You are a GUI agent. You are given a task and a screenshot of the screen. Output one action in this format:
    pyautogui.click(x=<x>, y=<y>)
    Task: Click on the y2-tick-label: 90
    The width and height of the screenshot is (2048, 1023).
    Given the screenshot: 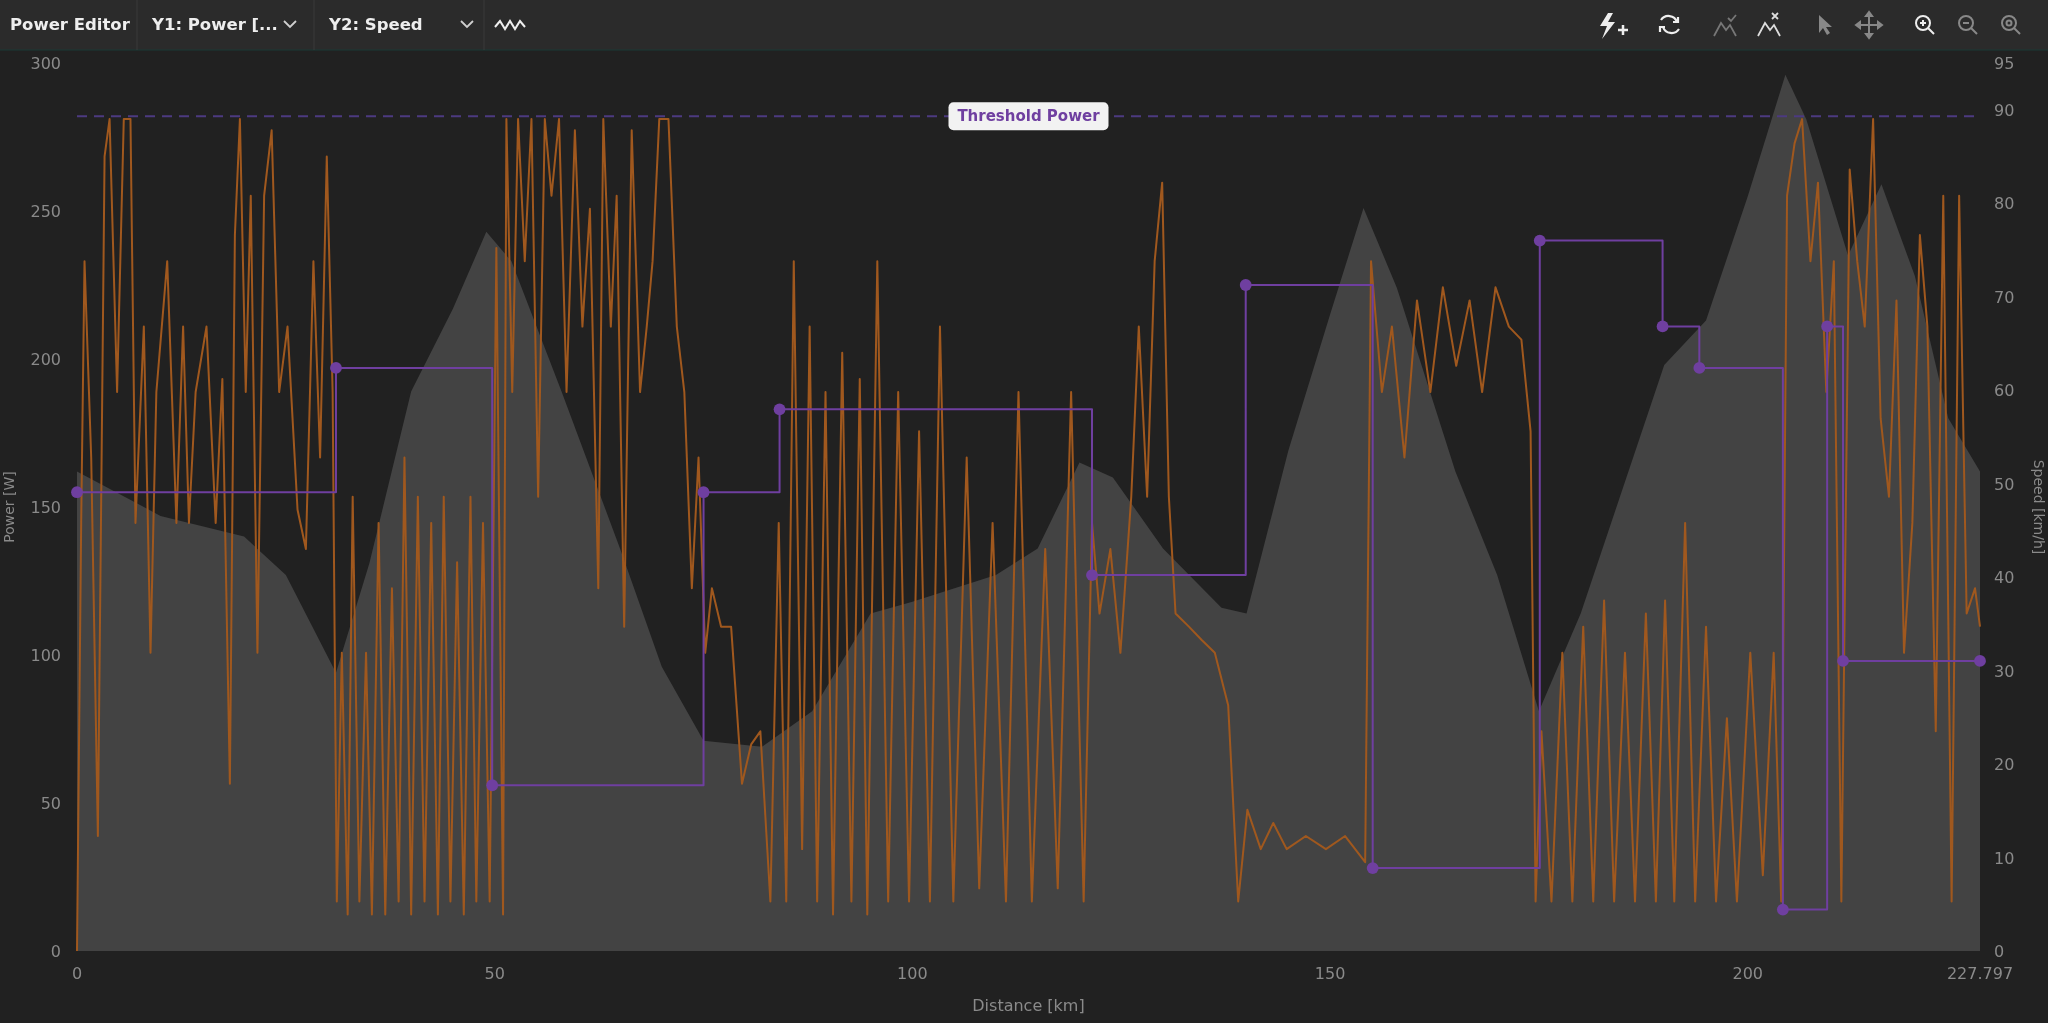 What is the action you would take?
    pyautogui.click(x=2004, y=110)
    